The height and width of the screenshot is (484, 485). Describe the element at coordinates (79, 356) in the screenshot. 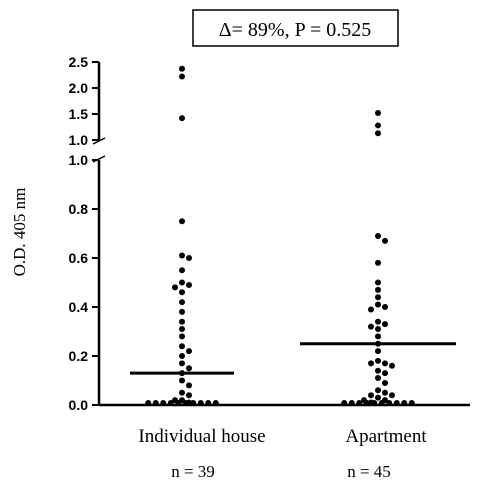

I see `y-tick-label-lower: 0.2` at that location.